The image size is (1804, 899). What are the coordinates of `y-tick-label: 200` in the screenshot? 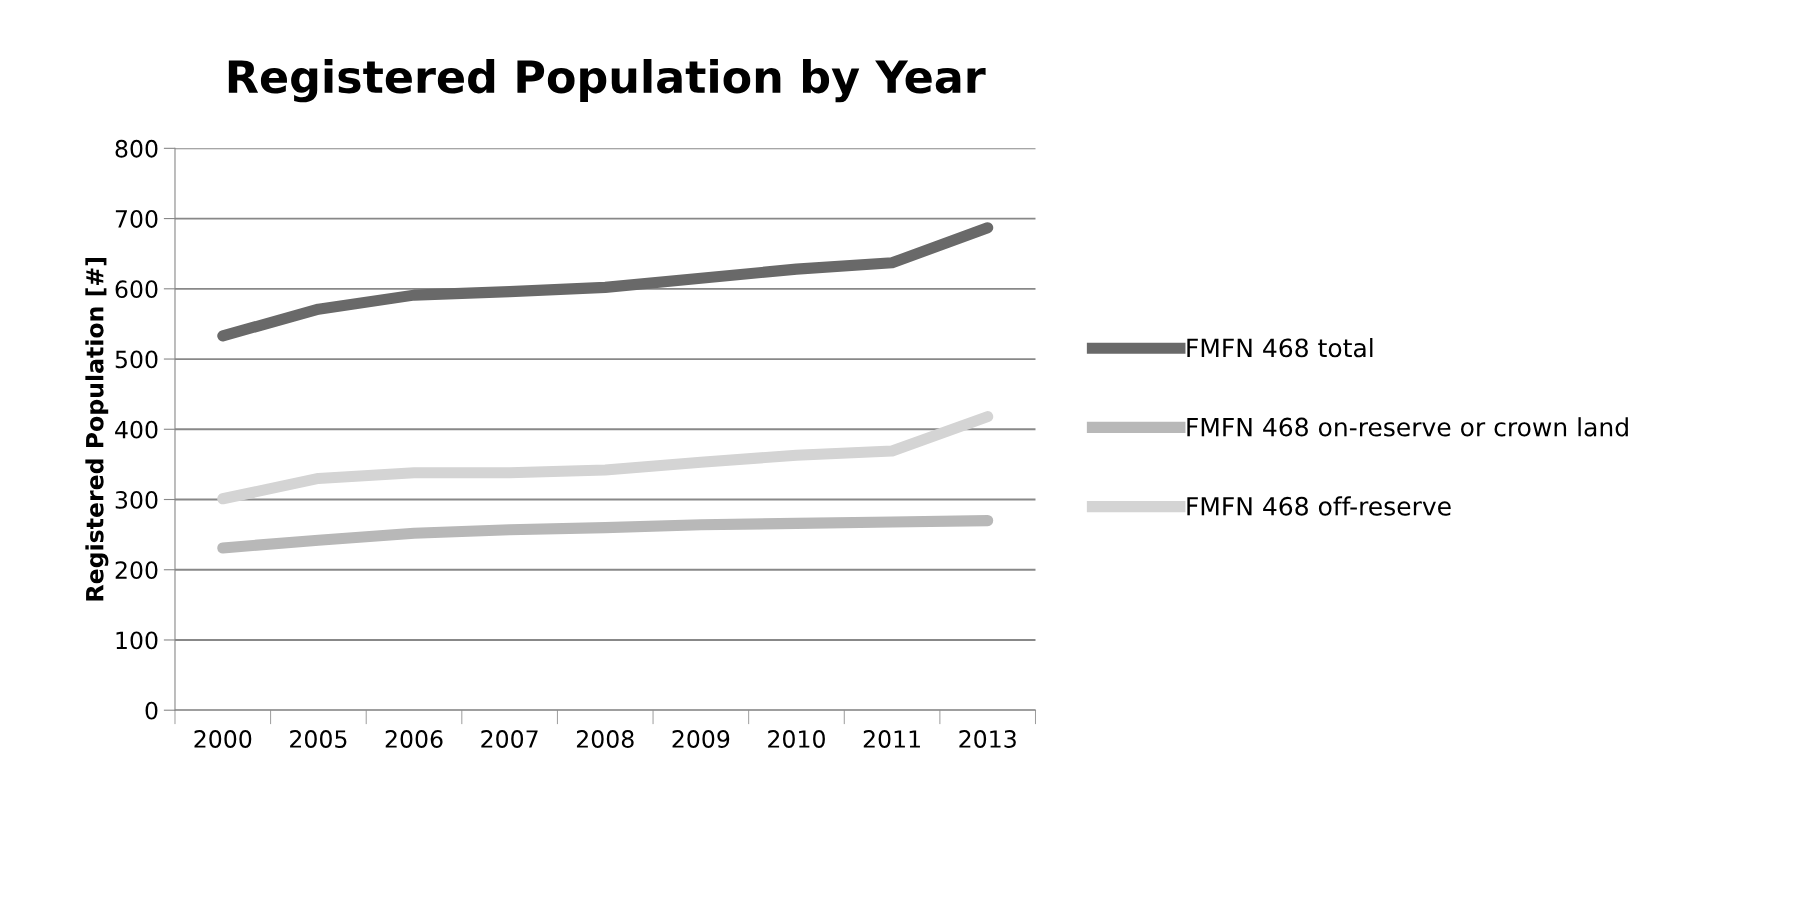 It's located at (136, 570).